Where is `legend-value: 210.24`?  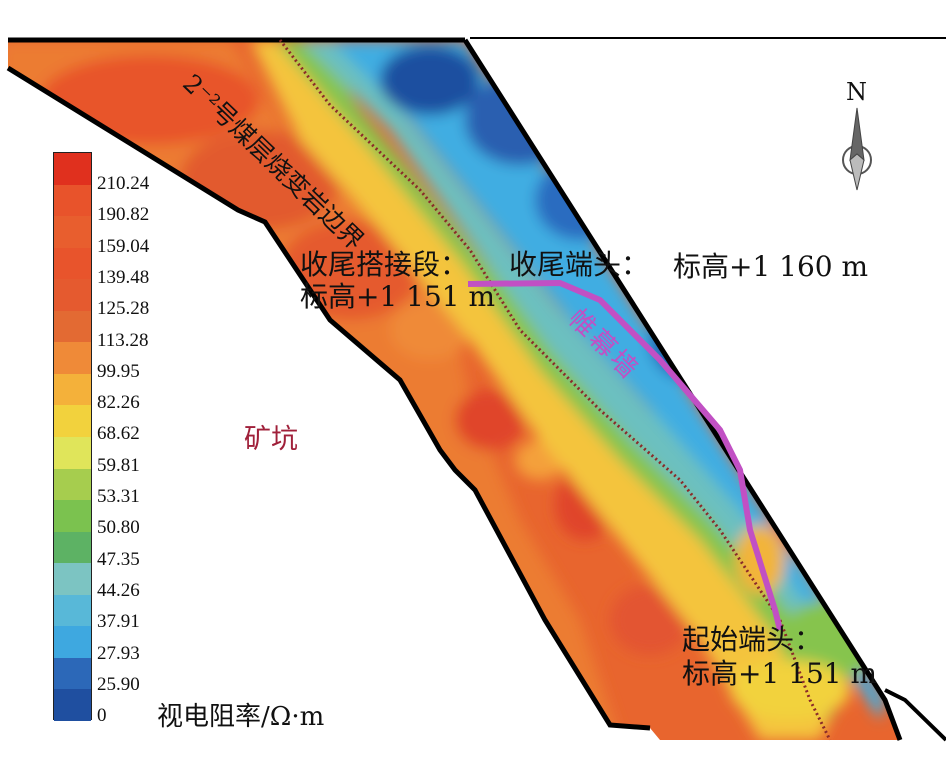 legend-value: 210.24 is located at coordinates (123, 183).